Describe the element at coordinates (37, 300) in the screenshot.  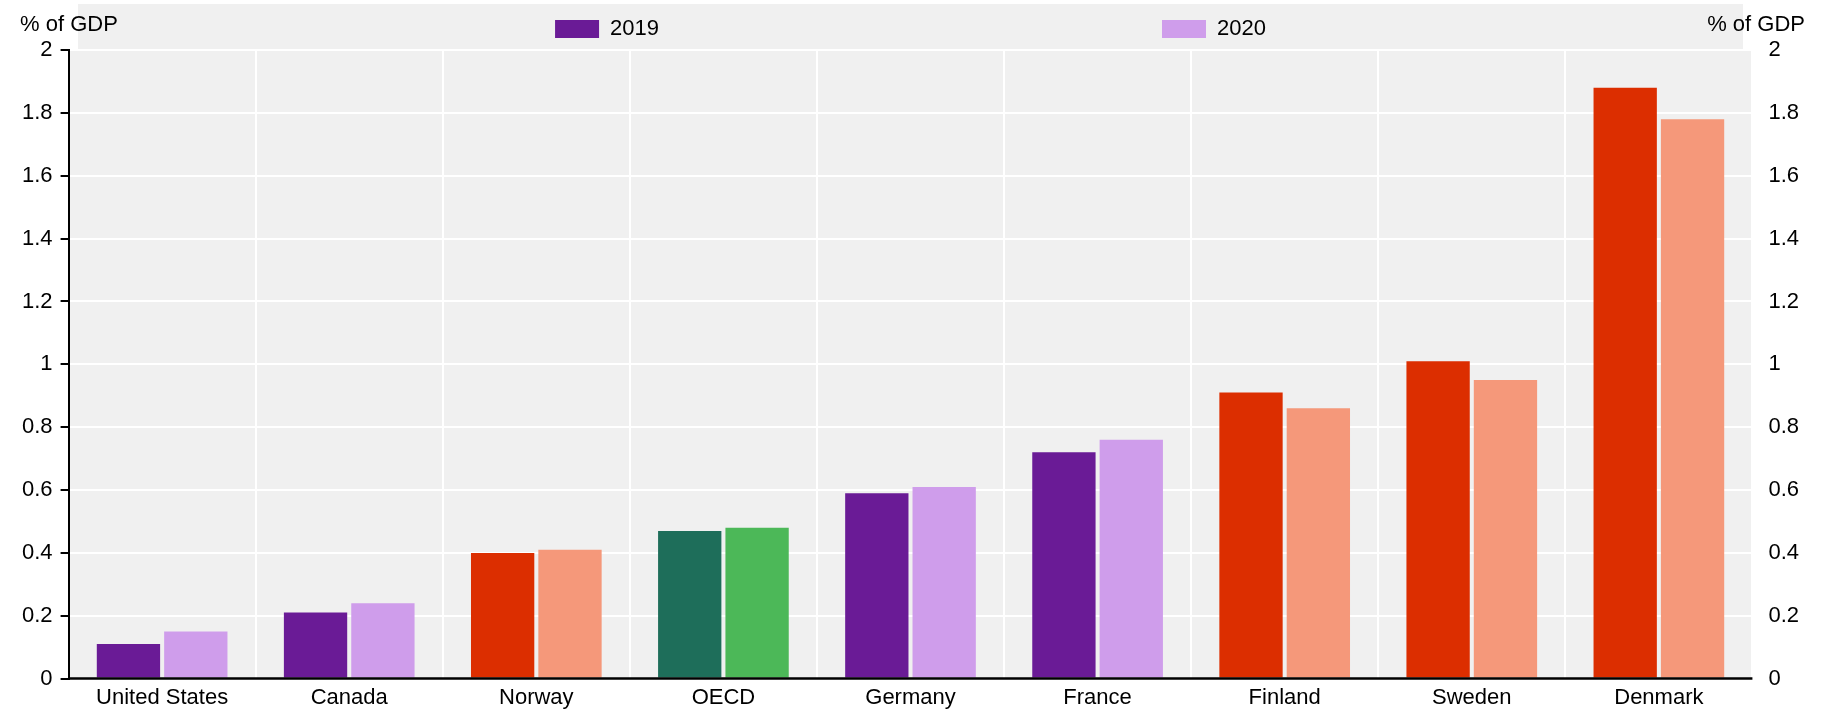
I see `y-tick-label: 1.2` at that location.